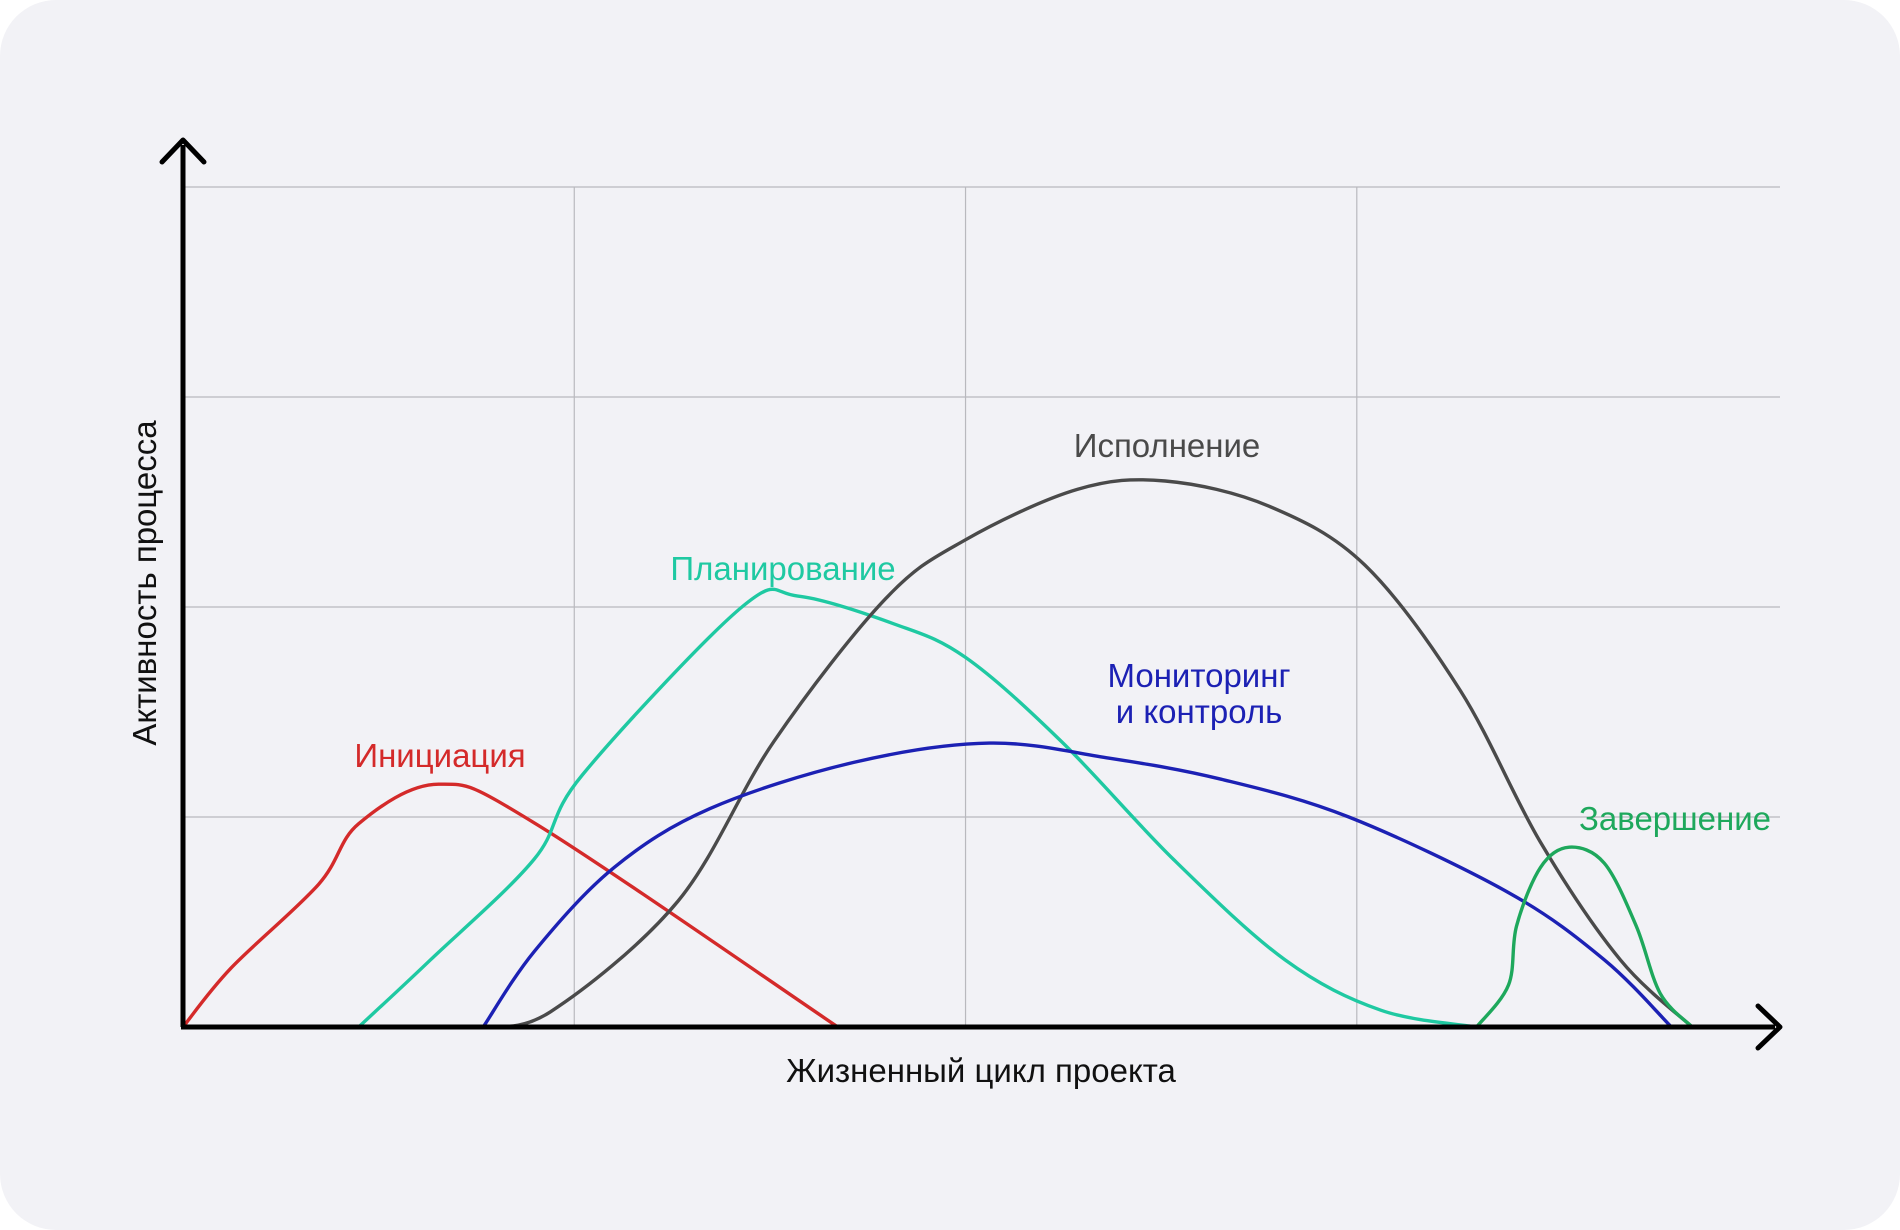  I want to click on series-1-label: Инициация, so click(439, 755).